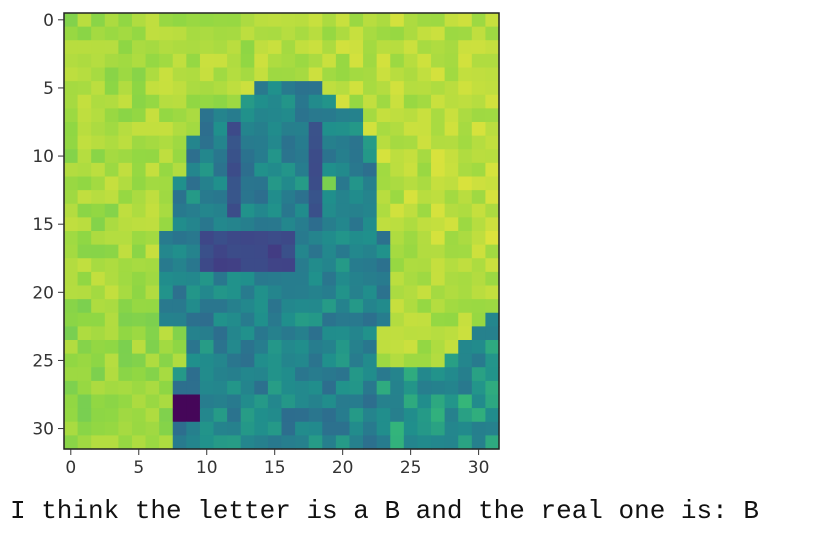 The image size is (840, 538). What do you see at coordinates (411, 468) in the screenshot?
I see `x-tick-label: 25` at bounding box center [411, 468].